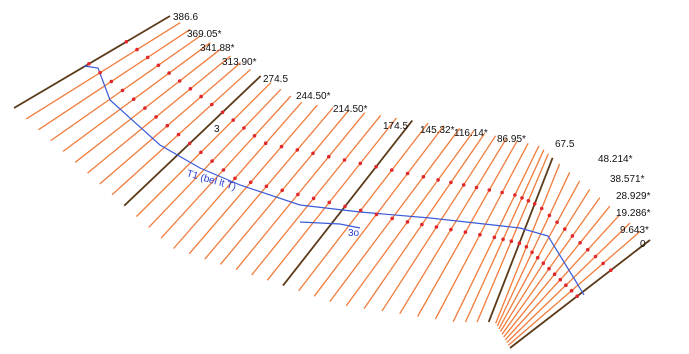 Image resolution: width=689 pixels, height=354 pixels. I want to click on station-label: 274.5, so click(275, 79).